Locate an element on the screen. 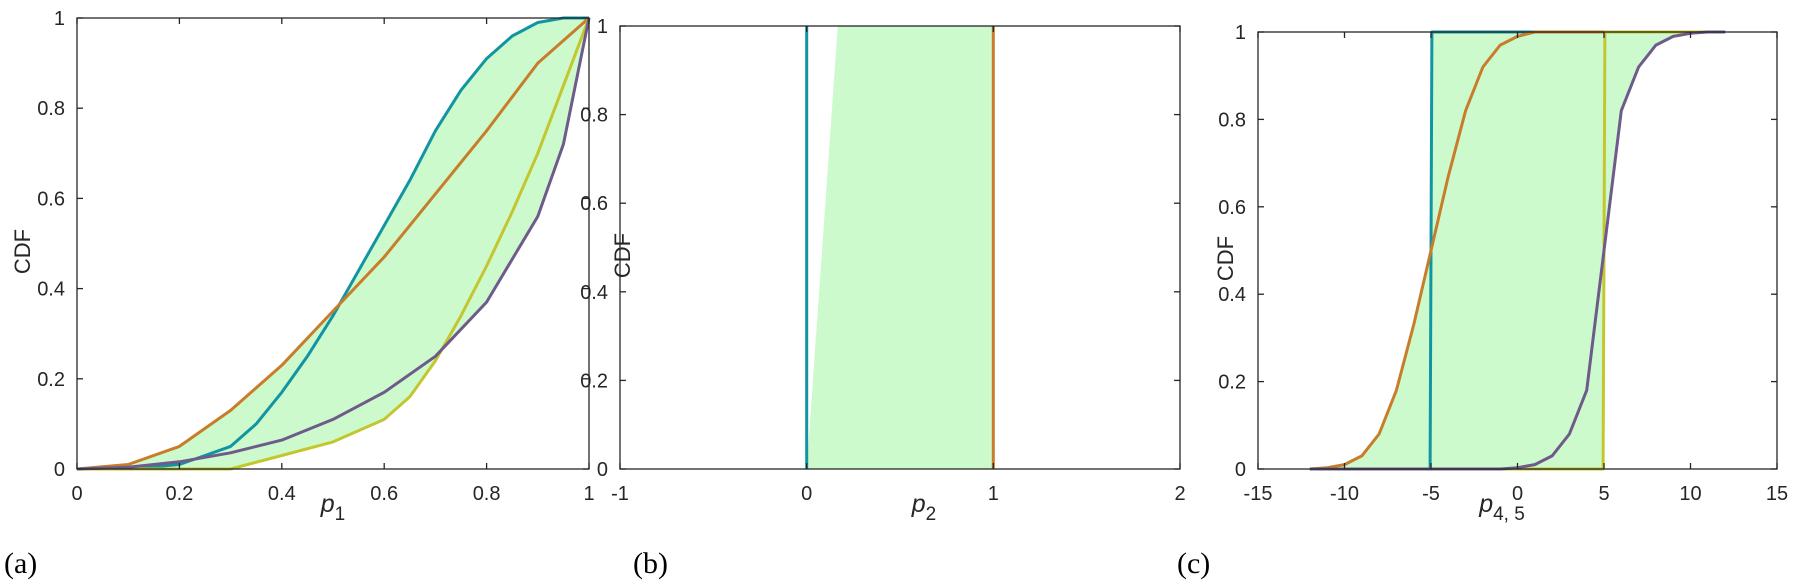  x-tick-label: -15 is located at coordinates (1258, 494).